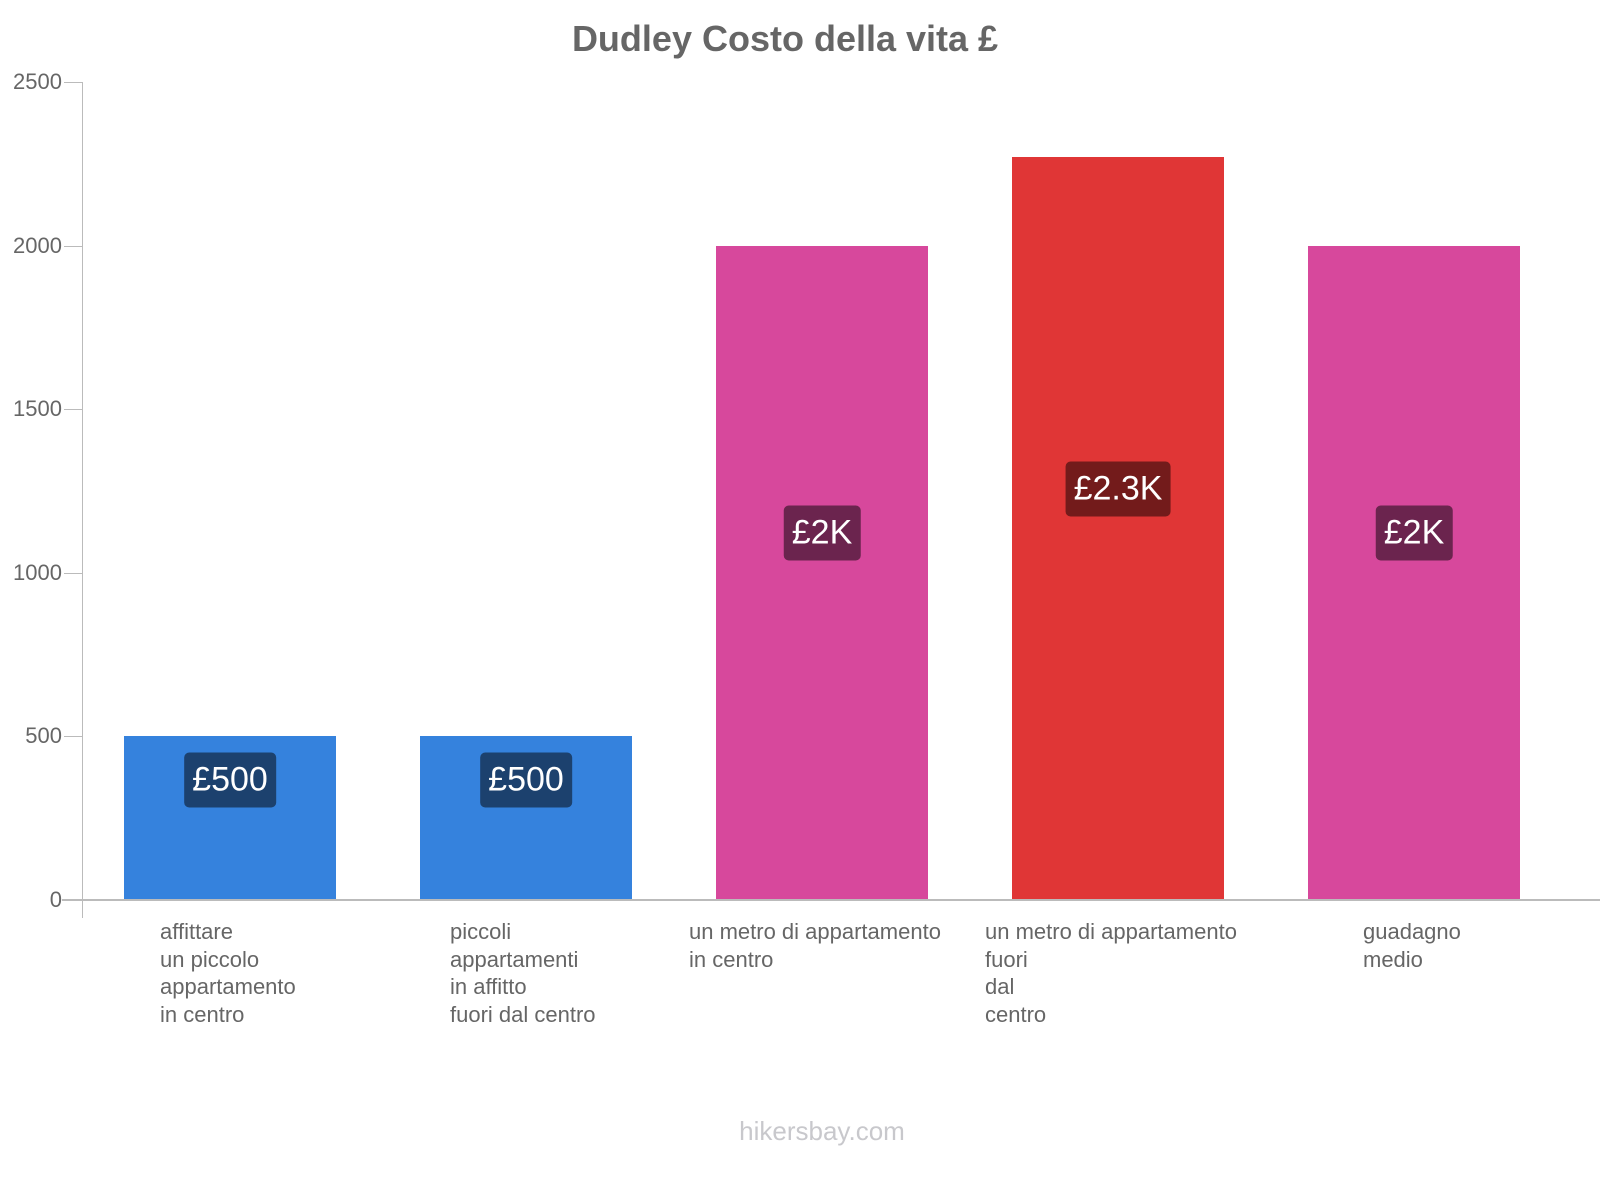 The image size is (1600, 1200). Describe the element at coordinates (82, 500) in the screenshot. I see `y-axis` at that location.